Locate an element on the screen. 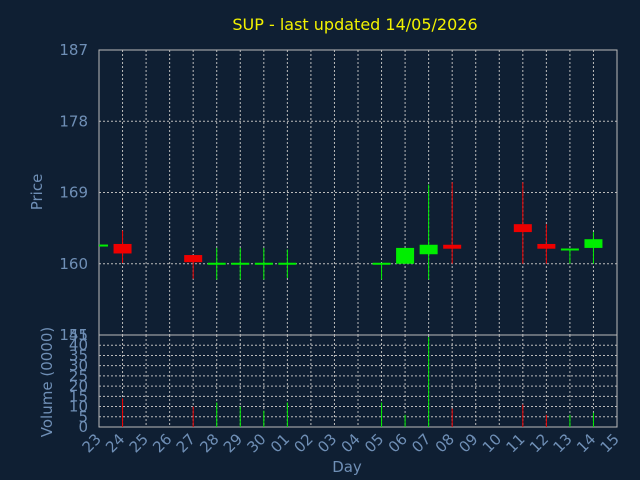 The image size is (640, 480). x-tick-label: 12 is located at coordinates (539, 443).